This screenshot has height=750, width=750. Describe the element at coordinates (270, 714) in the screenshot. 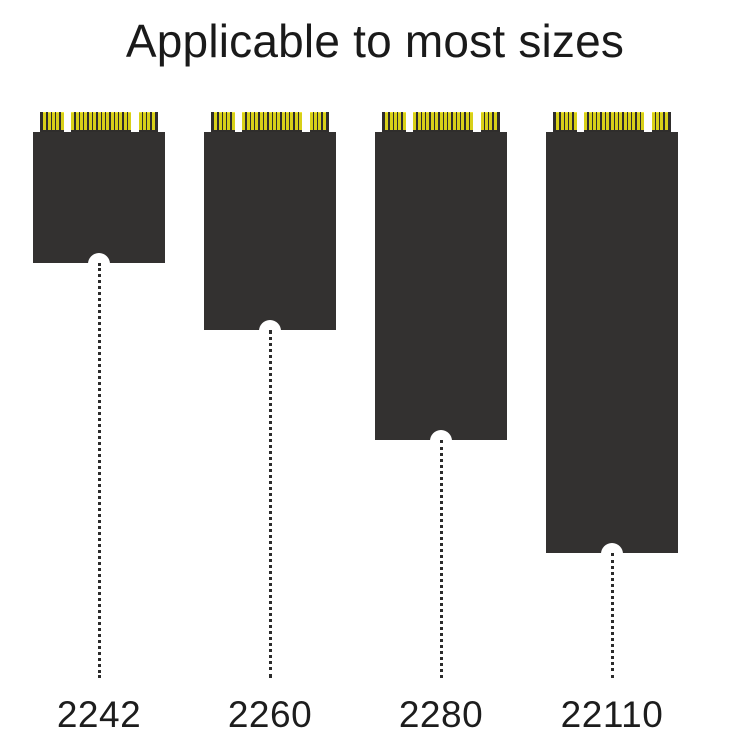

I see `size-label: 2260` at that location.